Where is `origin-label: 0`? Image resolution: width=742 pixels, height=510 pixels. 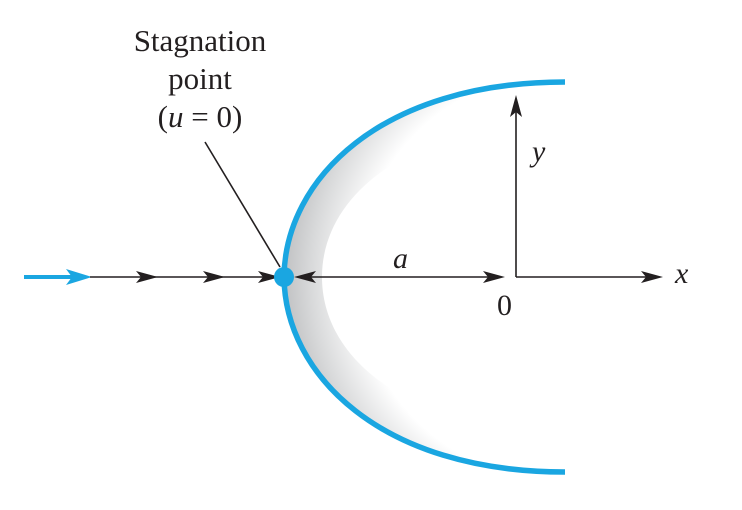 origin-label: 0 is located at coordinates (504, 305).